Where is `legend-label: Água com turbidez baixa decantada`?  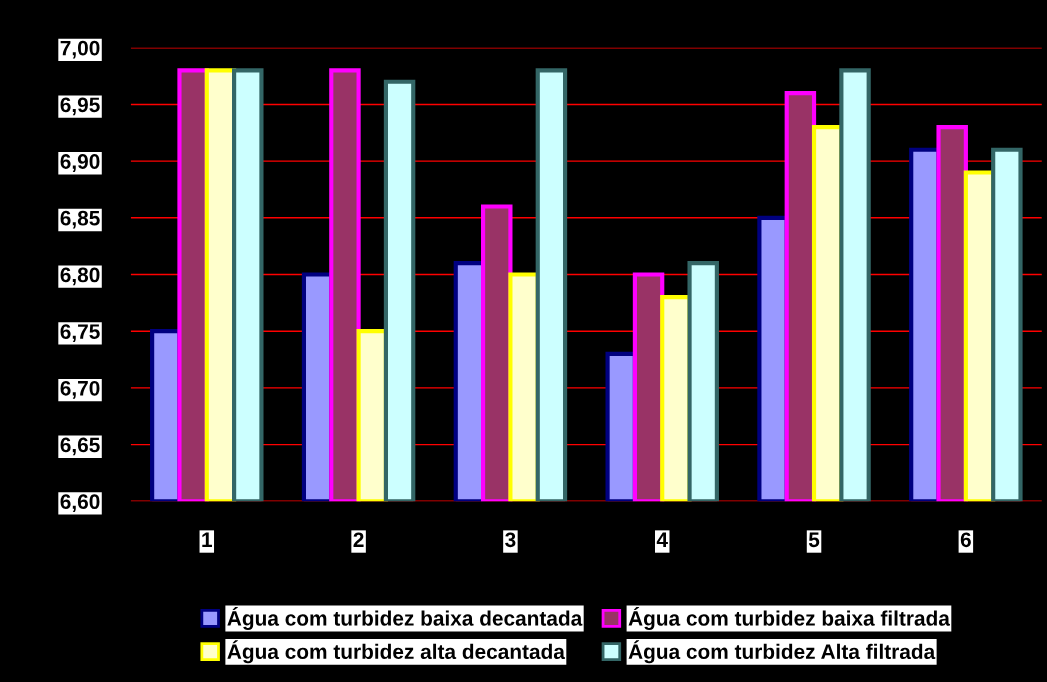 legend-label: Água com turbidez baixa decantada is located at coordinates (405, 618).